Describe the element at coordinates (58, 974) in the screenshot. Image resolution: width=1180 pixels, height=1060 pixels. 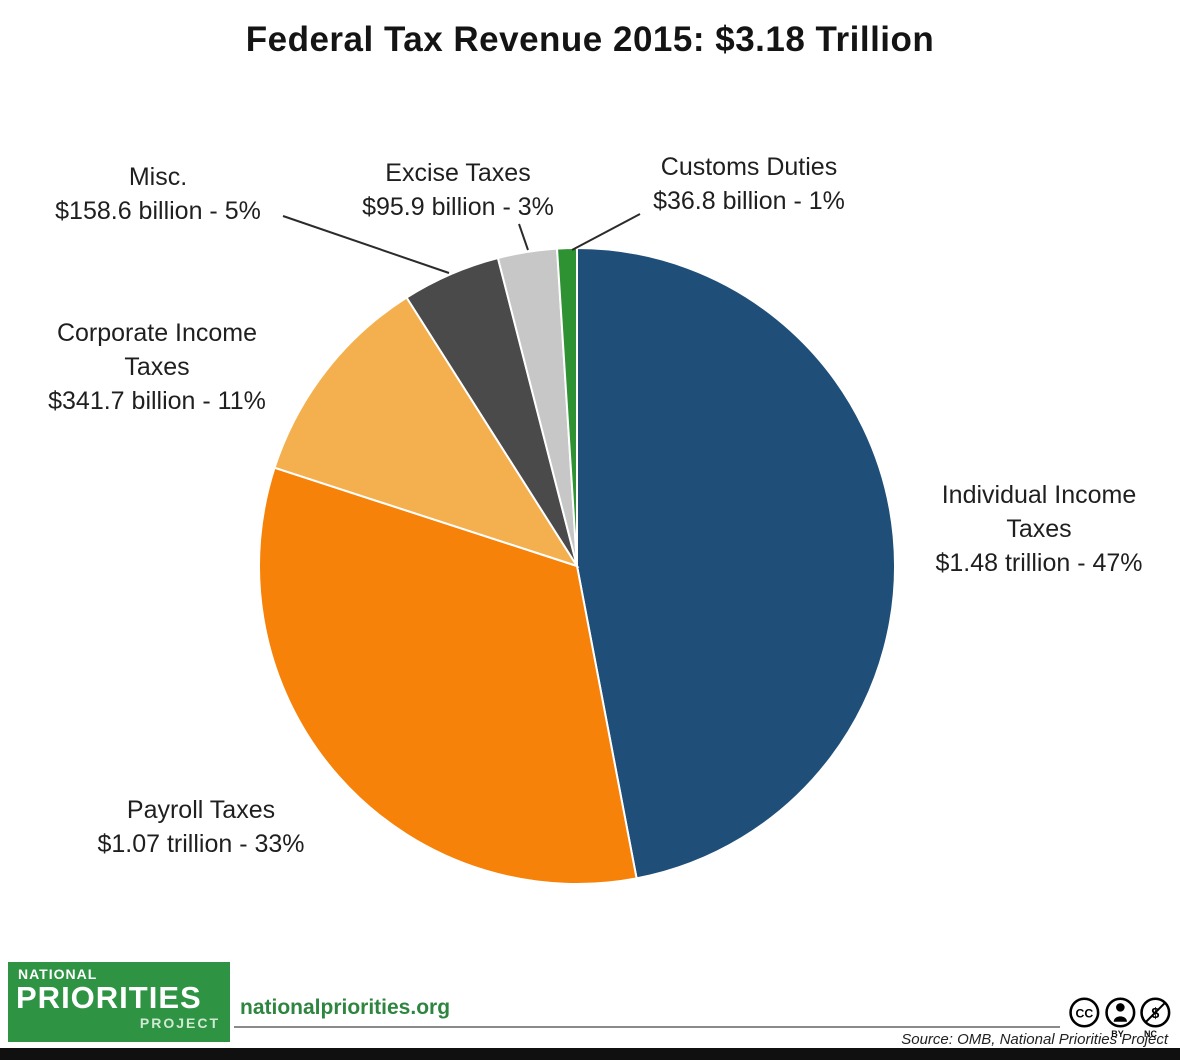
I see `logo-line-national: NATIONAL` at that location.